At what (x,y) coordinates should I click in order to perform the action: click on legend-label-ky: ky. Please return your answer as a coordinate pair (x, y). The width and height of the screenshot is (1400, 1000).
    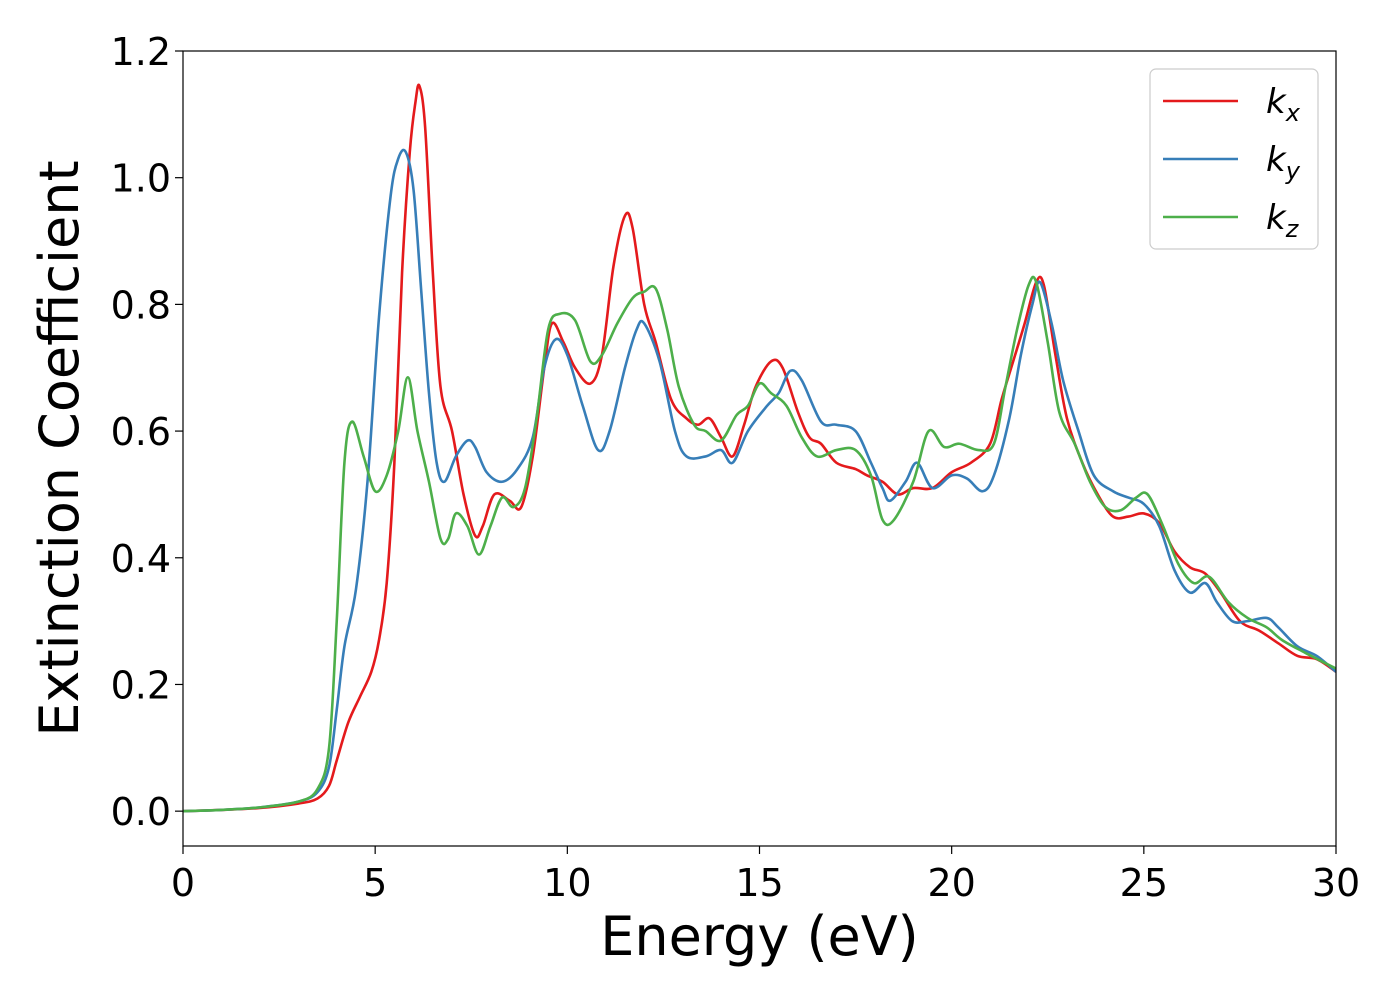
    Looking at the image, I should click on (1283, 162).